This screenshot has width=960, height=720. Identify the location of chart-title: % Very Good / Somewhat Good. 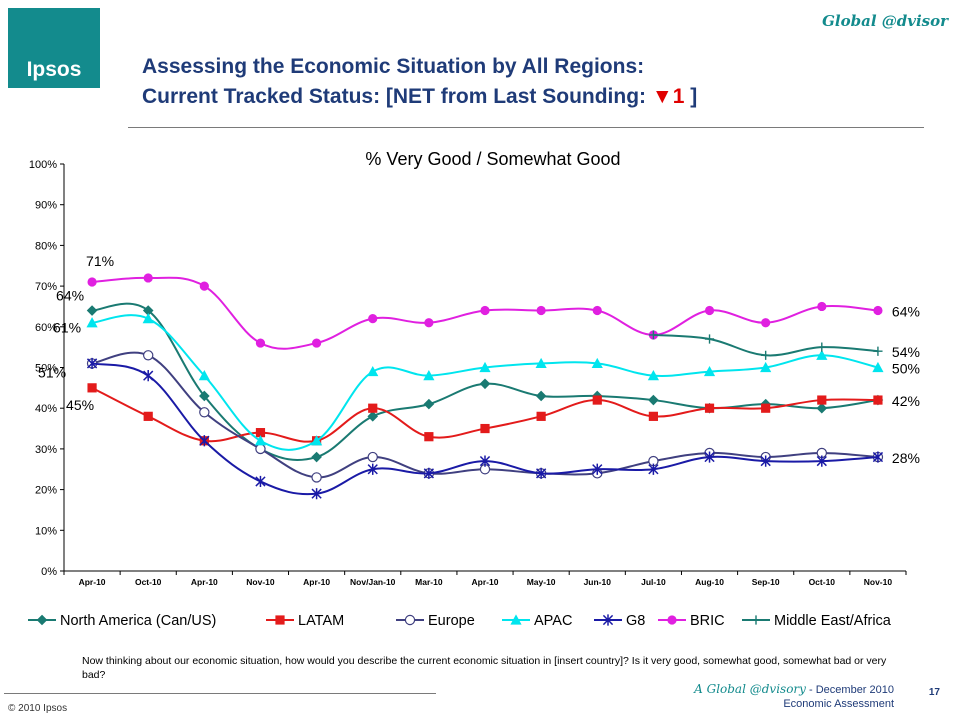
(492, 159).